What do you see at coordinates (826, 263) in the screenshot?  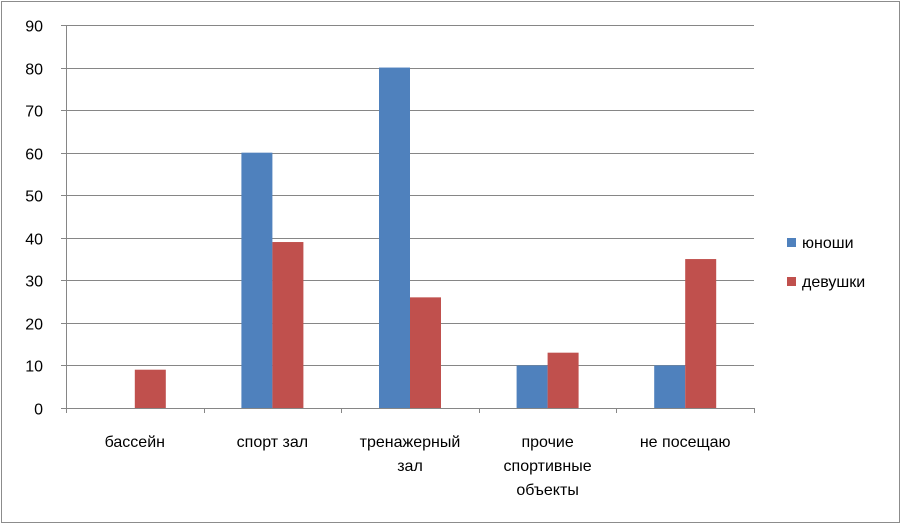 I see `legend: юноши девушки` at bounding box center [826, 263].